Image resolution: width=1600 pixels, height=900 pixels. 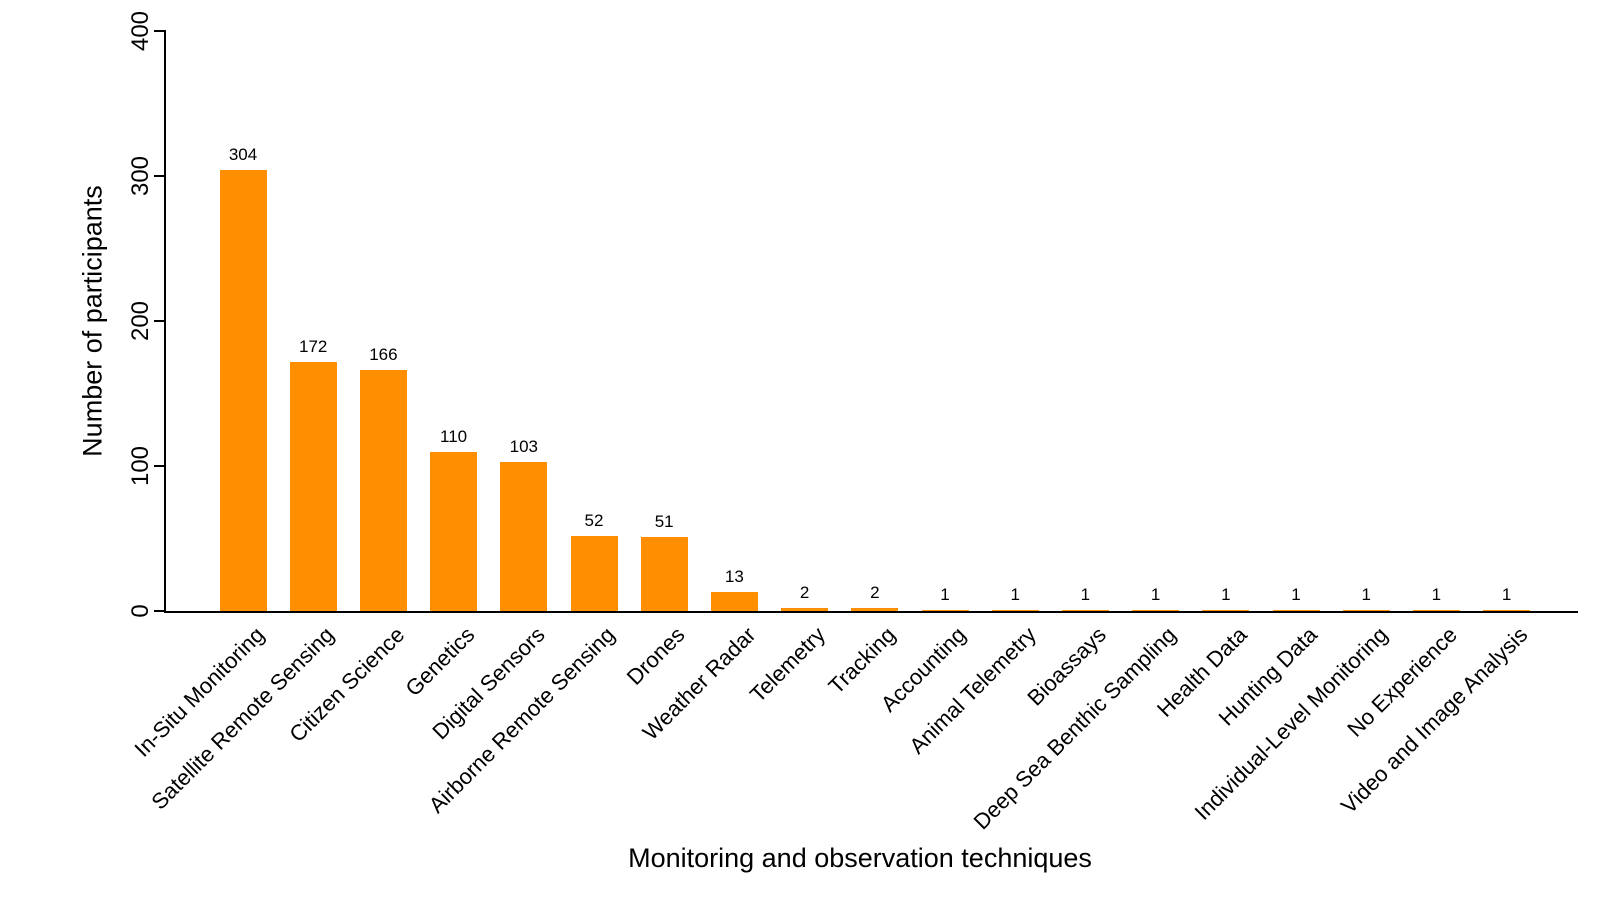 I want to click on y-axis-line, so click(x=165, y=321).